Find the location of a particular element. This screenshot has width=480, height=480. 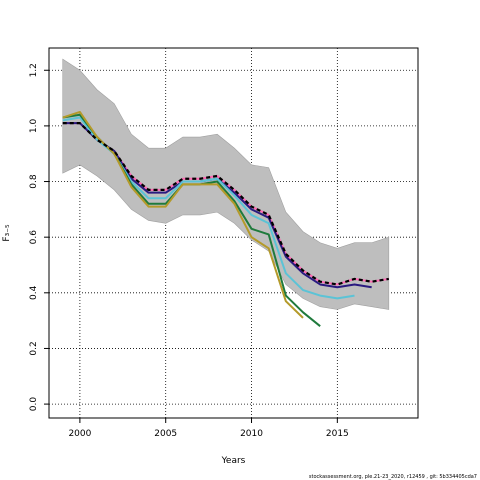

x-tick-label: 2010 is located at coordinates (251, 434).